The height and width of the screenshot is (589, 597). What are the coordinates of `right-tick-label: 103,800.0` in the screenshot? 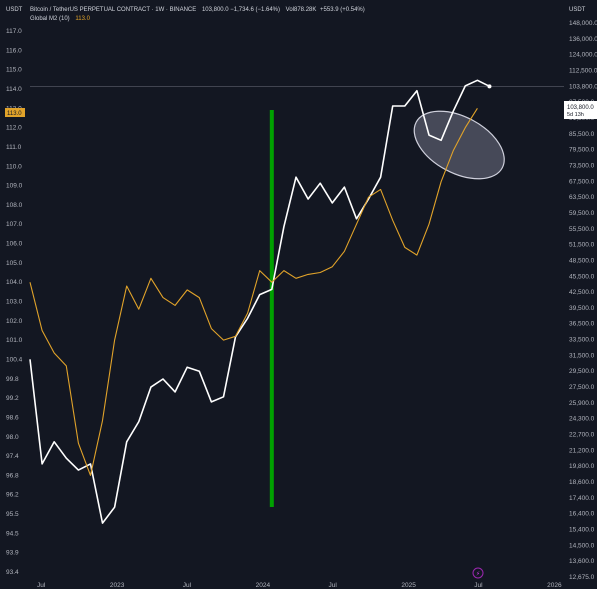 It's located at (583, 86).